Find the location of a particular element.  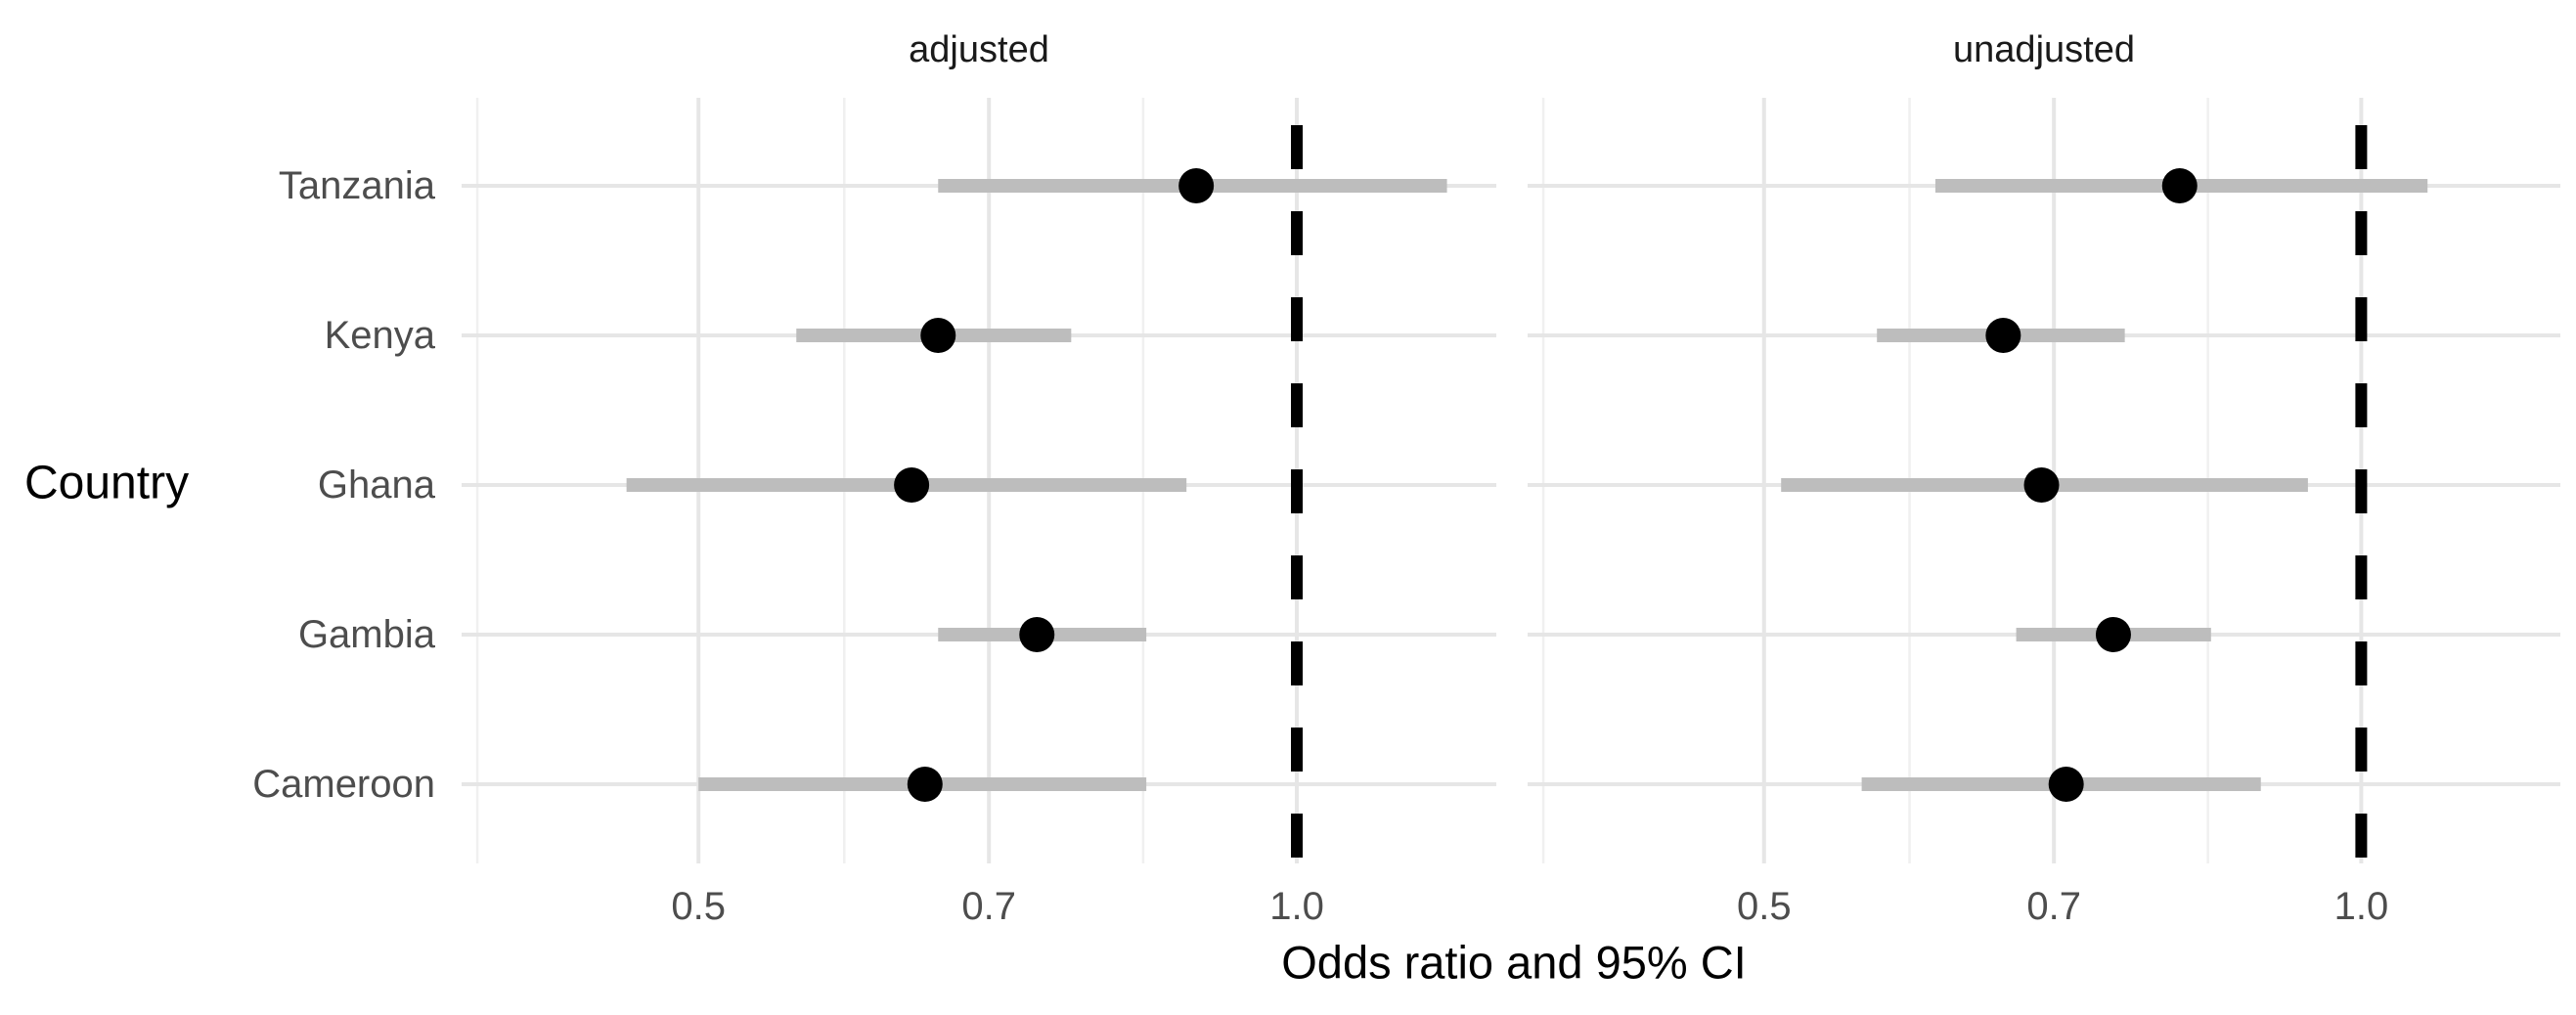

y-axis-label: Ghana is located at coordinates (377, 485).